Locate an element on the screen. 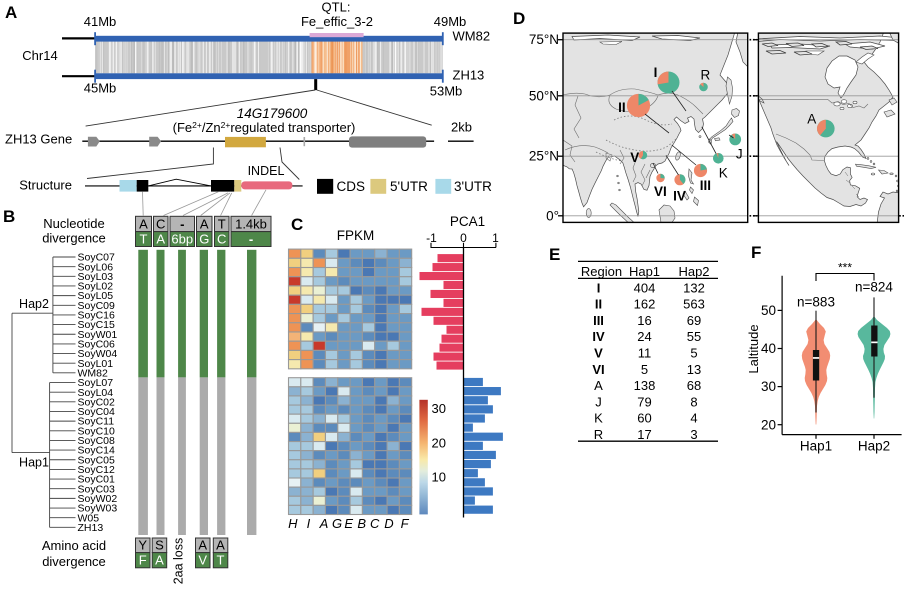 Image resolution: width=904 pixels, height=597 pixels. svg-text: 3'UTR is located at coordinates (473, 186).